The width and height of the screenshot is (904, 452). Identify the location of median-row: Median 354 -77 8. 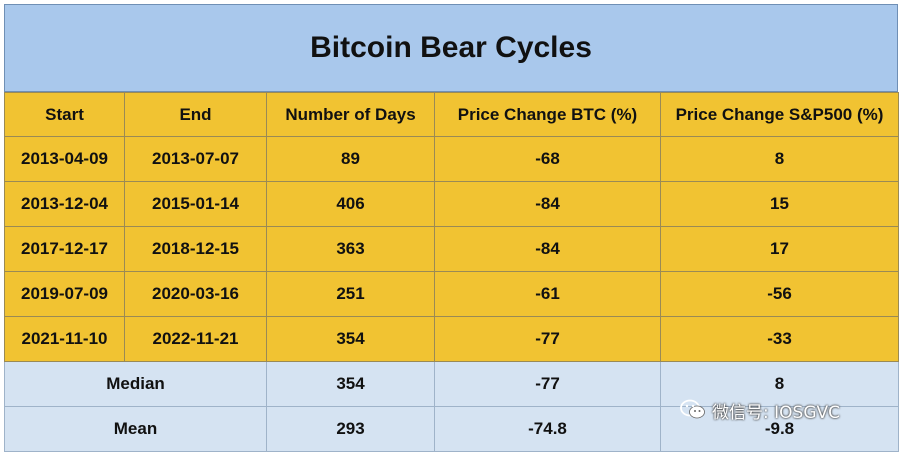
(451, 384).